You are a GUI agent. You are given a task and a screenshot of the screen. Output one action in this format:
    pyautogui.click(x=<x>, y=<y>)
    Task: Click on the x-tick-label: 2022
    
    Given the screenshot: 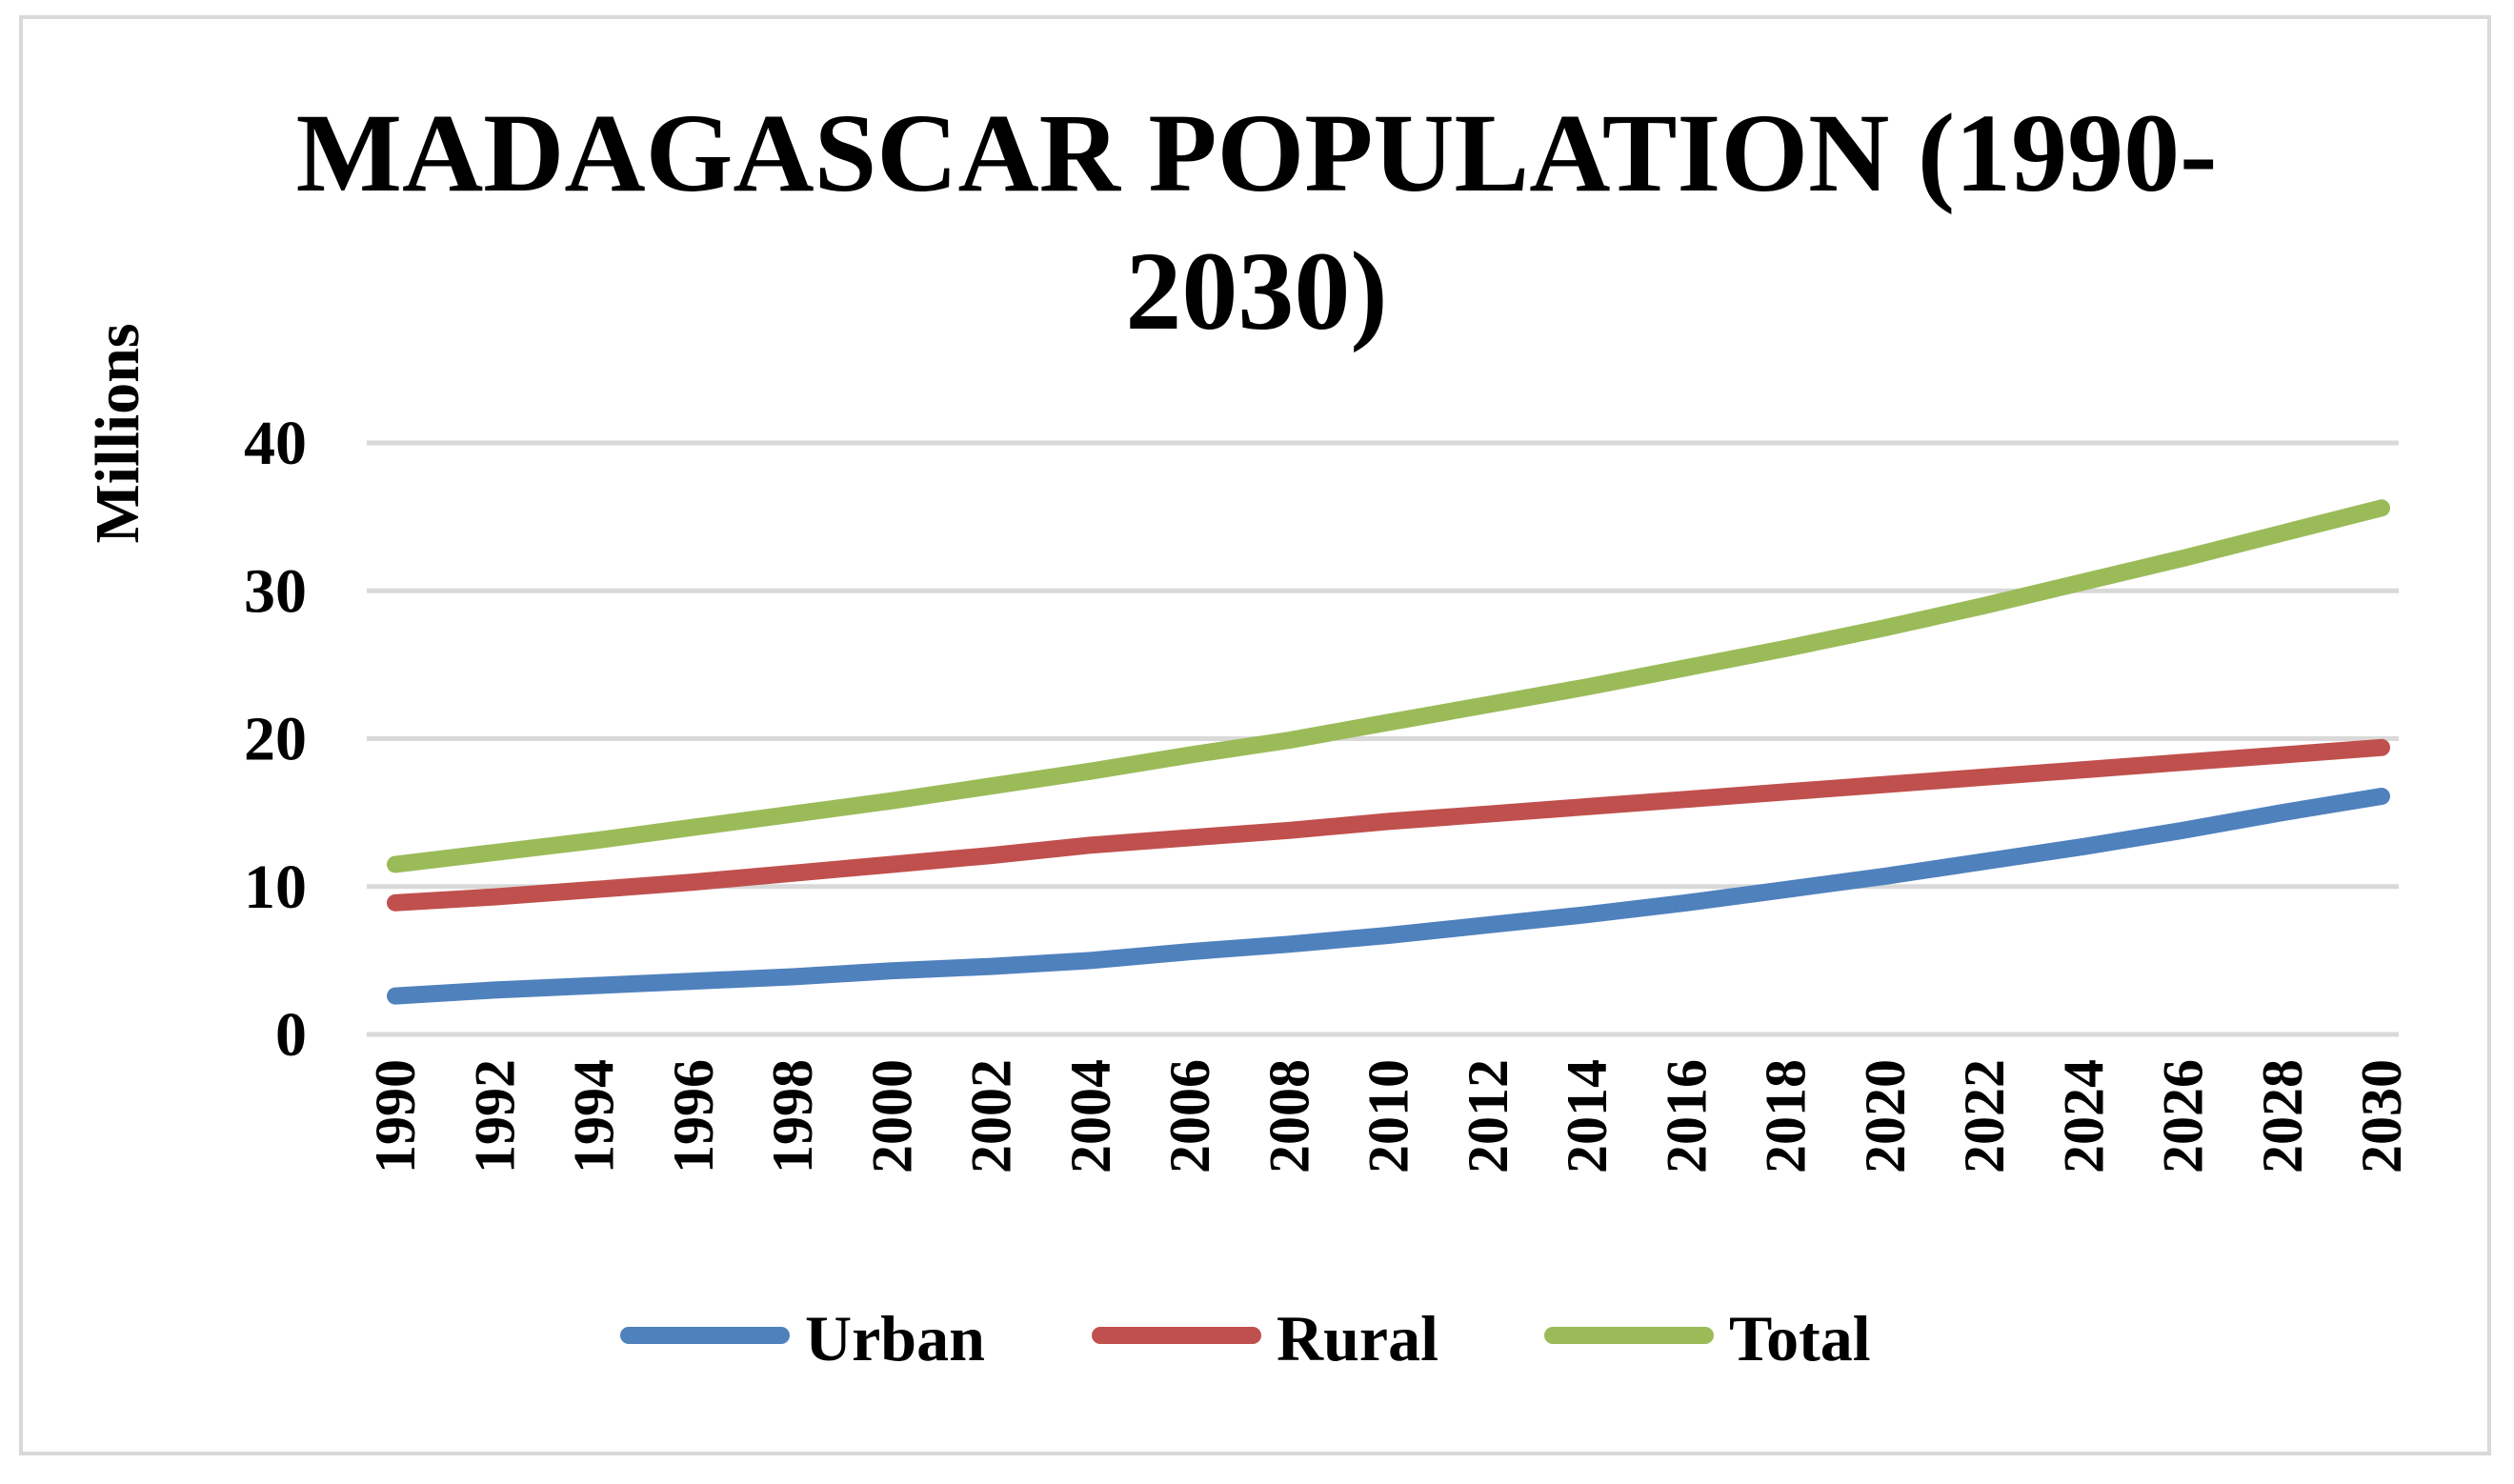 What is the action you would take?
    pyautogui.click(x=1985, y=1116)
    